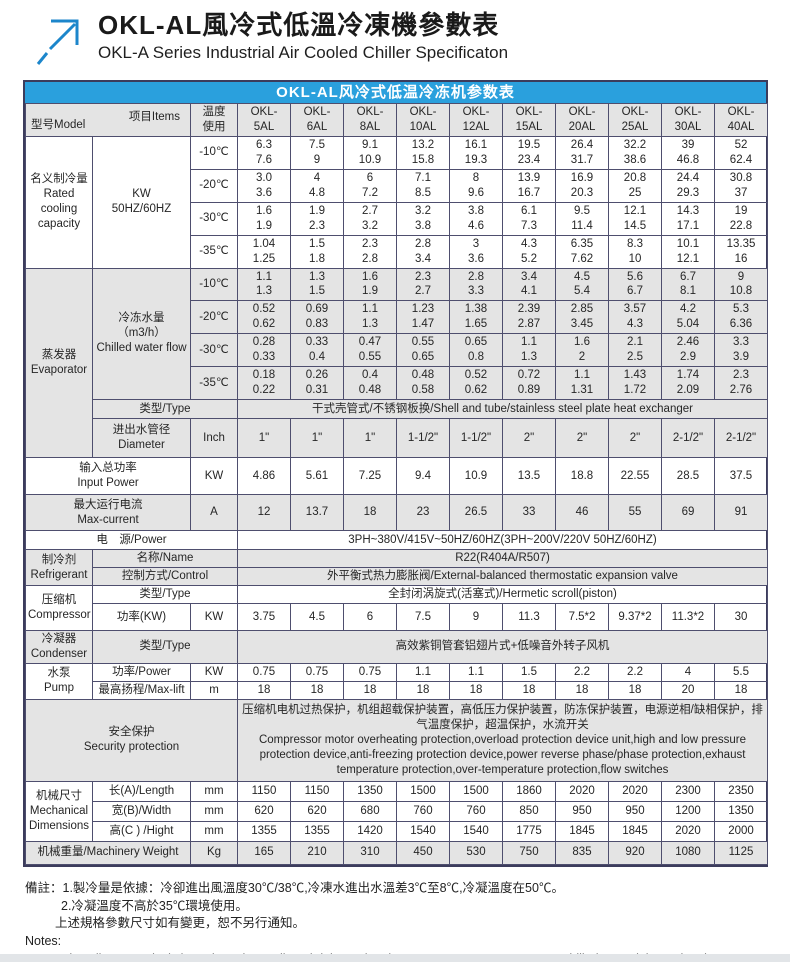 This screenshot has width=790, height=962. Describe the element at coordinates (59, 811) in the screenshot. I see `section-label: 机械尺寸 Mechanical Dimensions` at that location.